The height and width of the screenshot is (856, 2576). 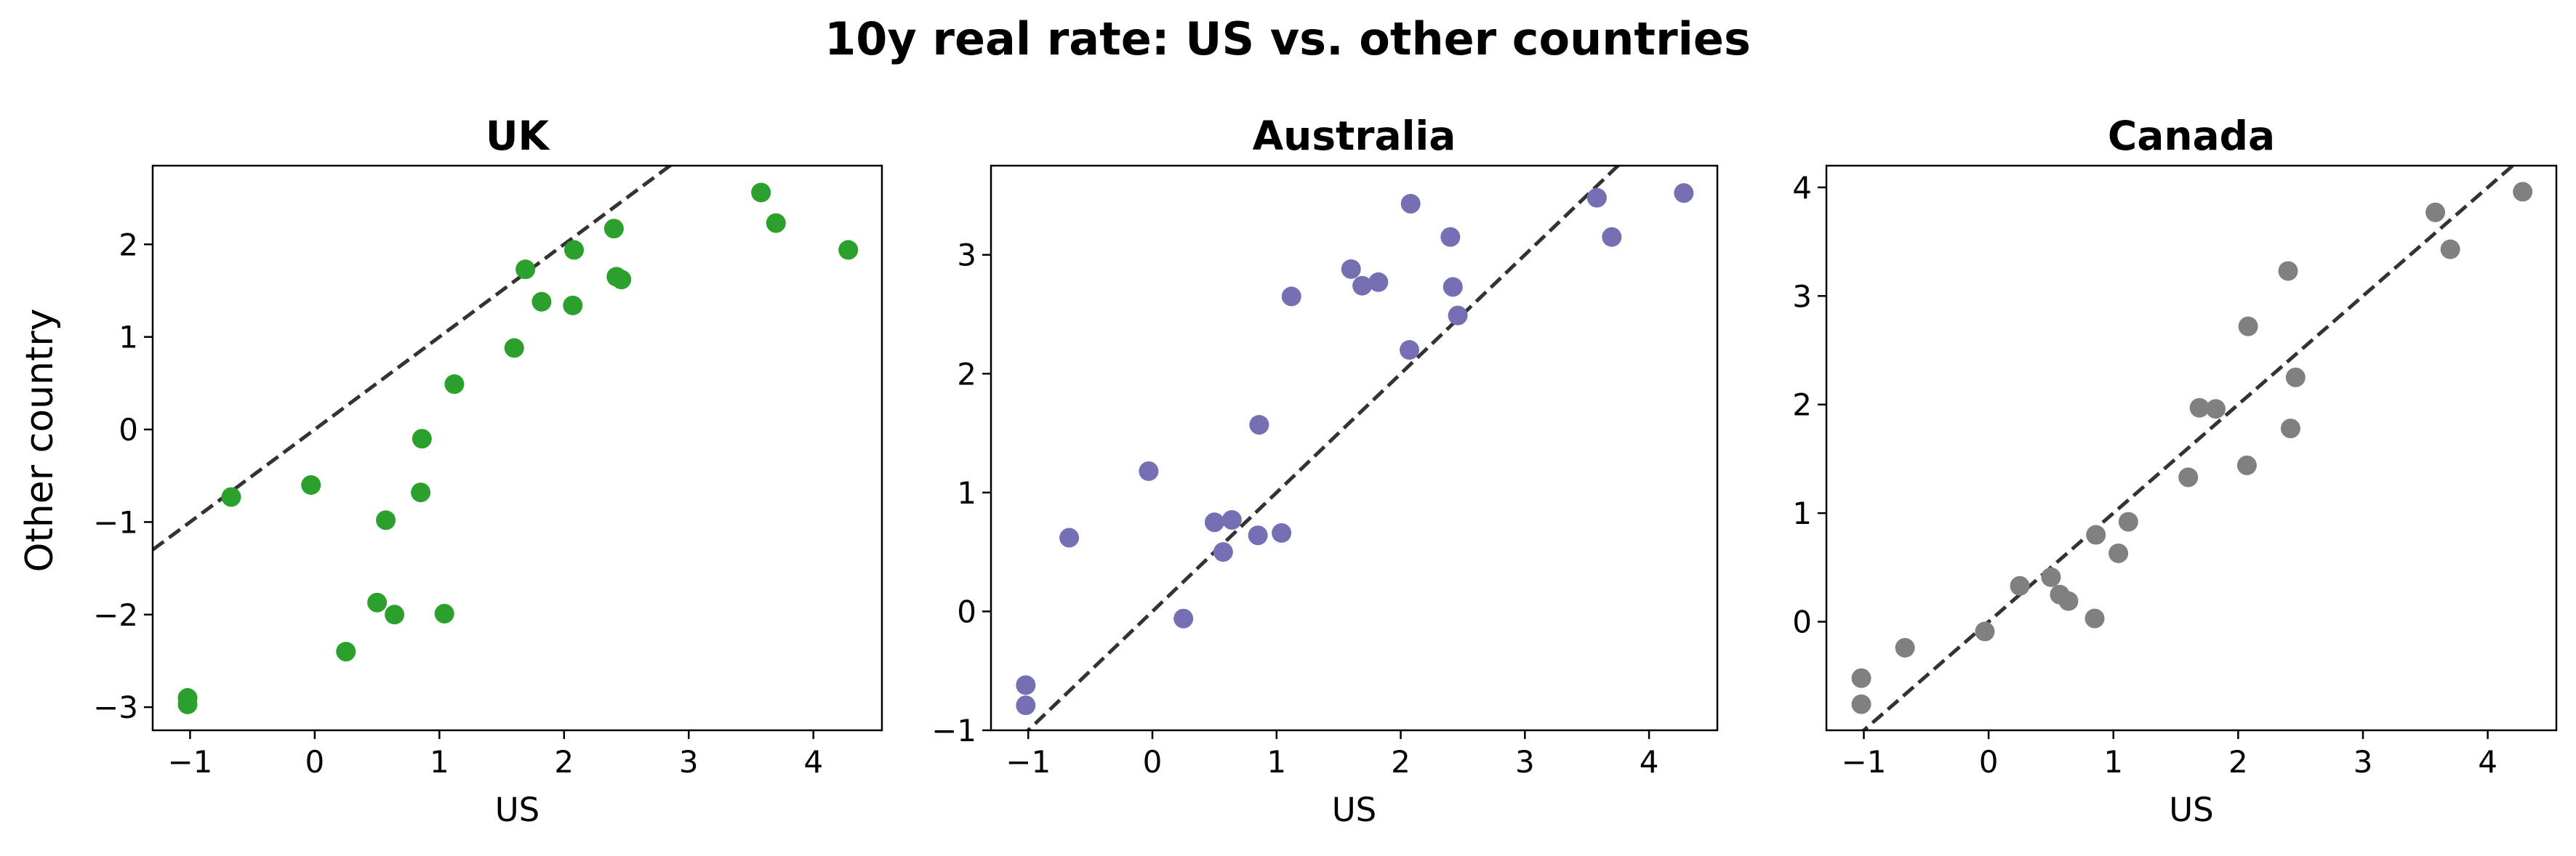 I want to click on panel-title: UK, so click(x=519, y=136).